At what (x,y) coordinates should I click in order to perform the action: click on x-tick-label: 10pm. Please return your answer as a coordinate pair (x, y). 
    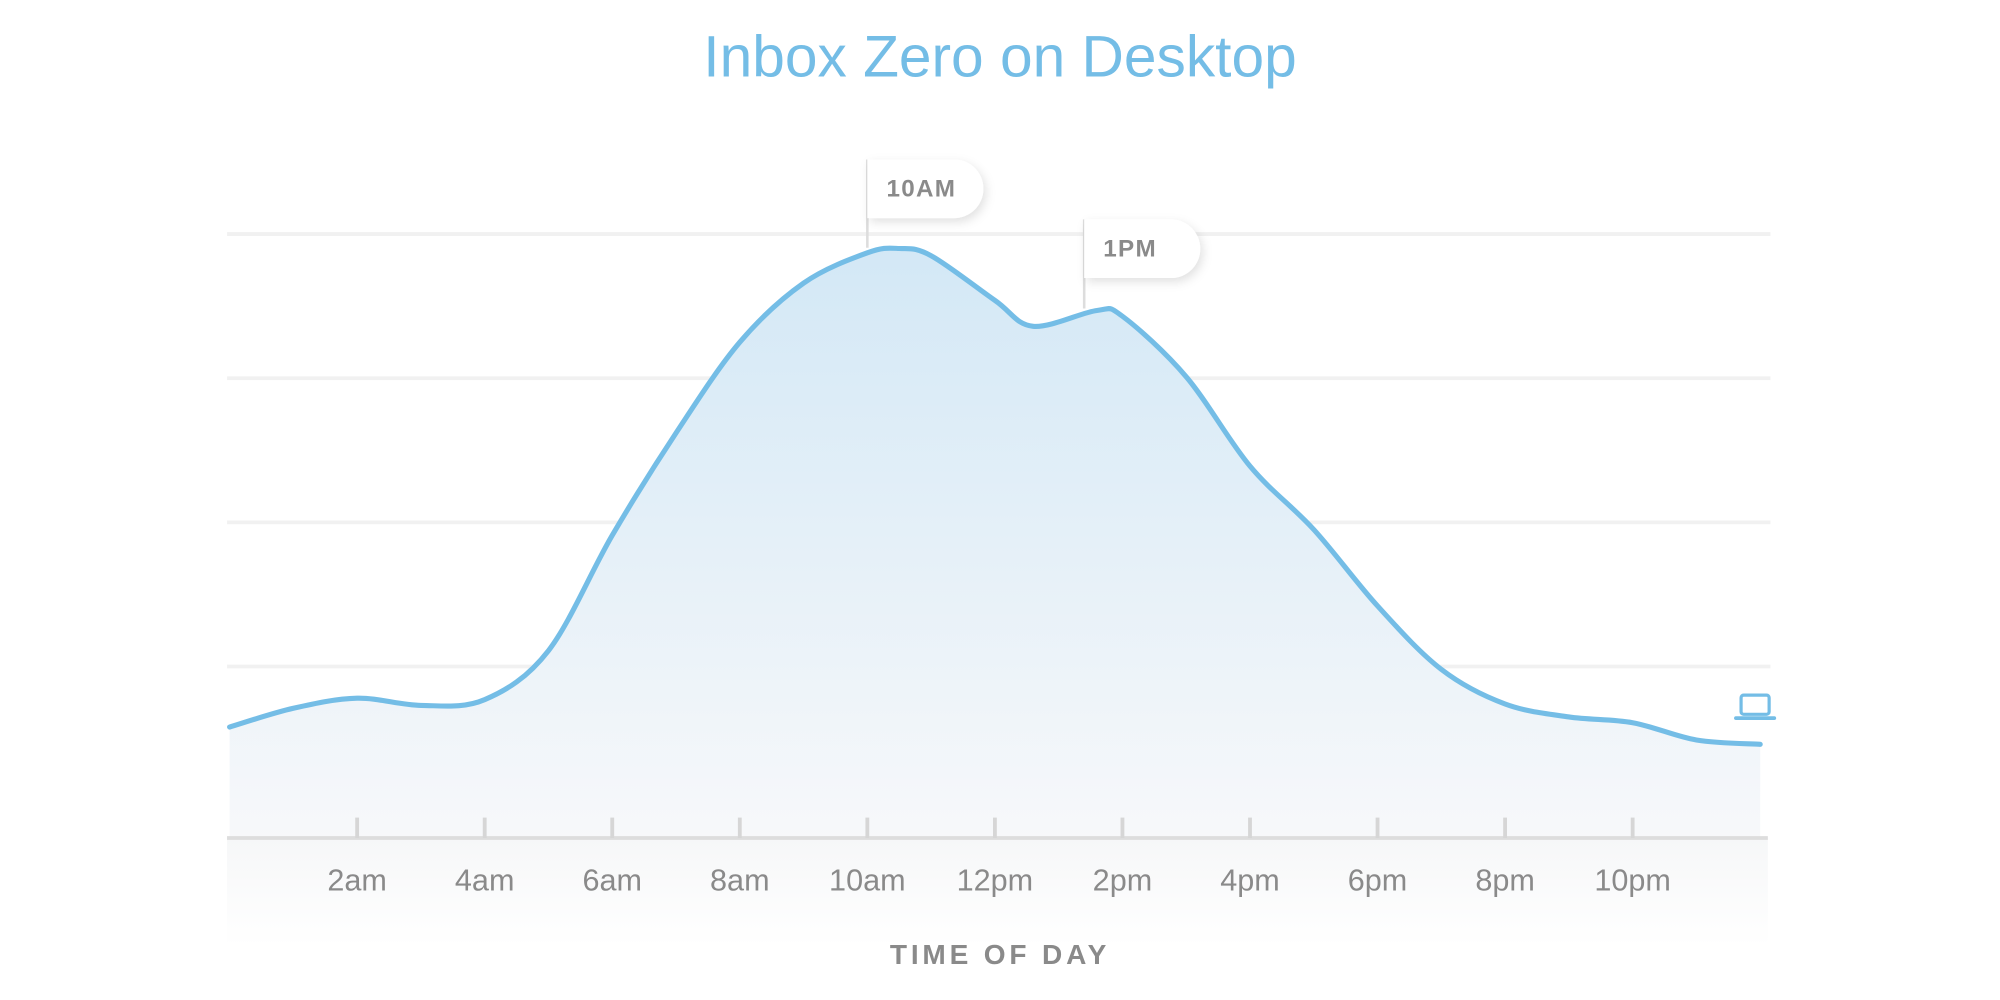
    Looking at the image, I should click on (1632, 881).